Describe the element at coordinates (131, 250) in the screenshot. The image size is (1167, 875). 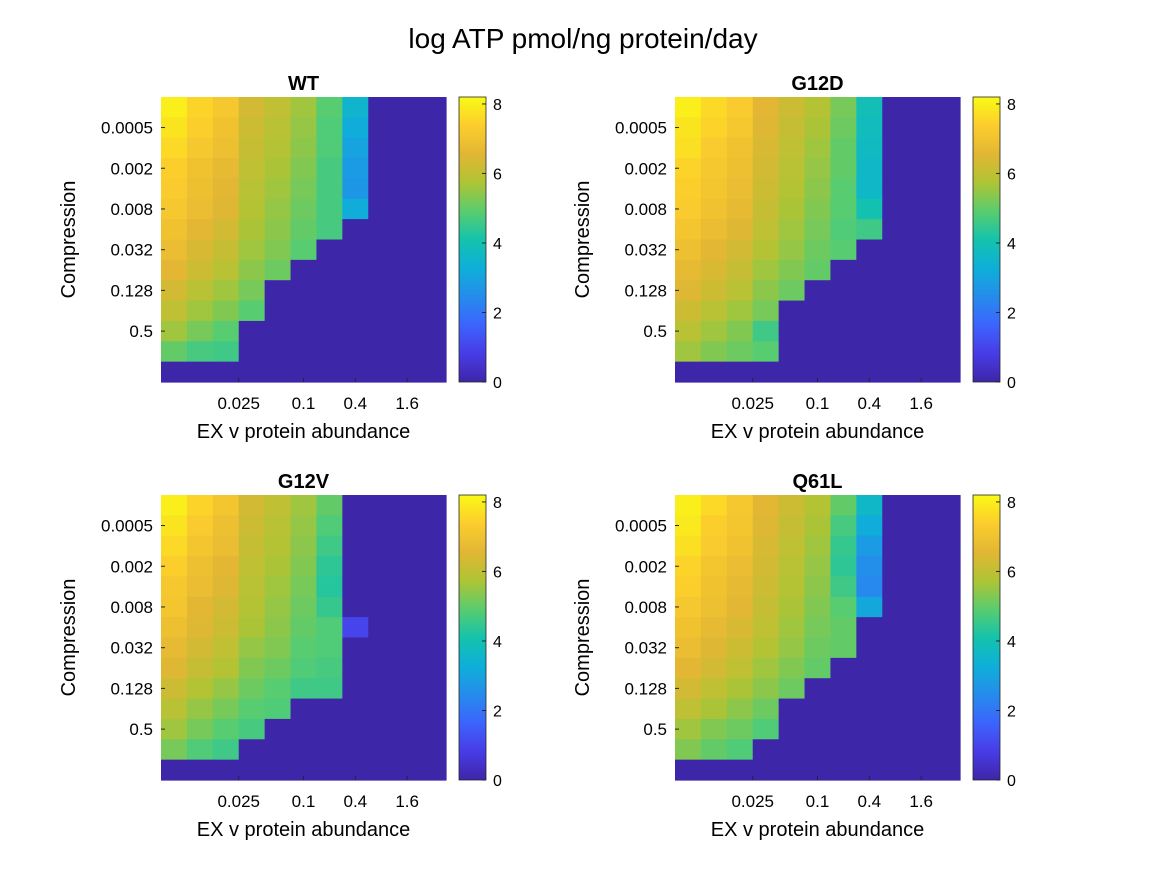
I see `y-tick-label: 0.032` at that location.